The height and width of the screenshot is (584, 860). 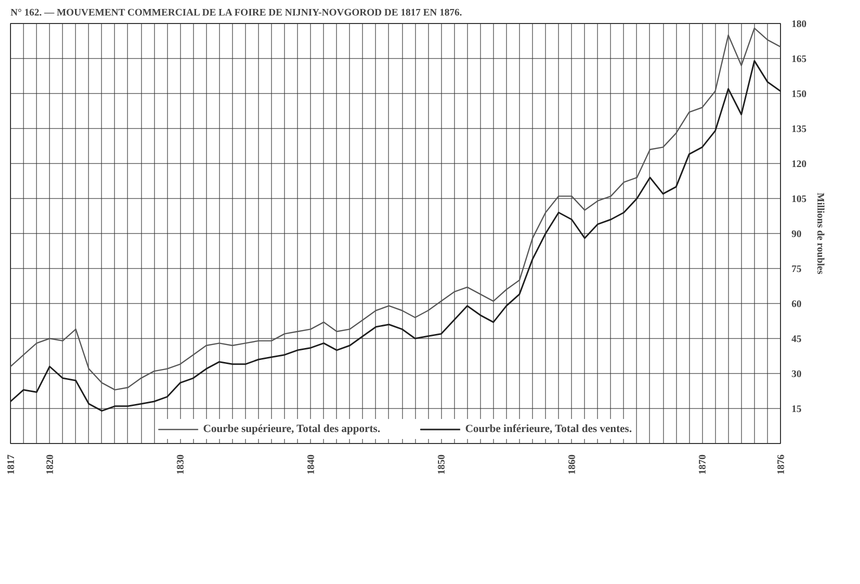 I want to click on y-tick-label: 150, so click(x=799, y=94).